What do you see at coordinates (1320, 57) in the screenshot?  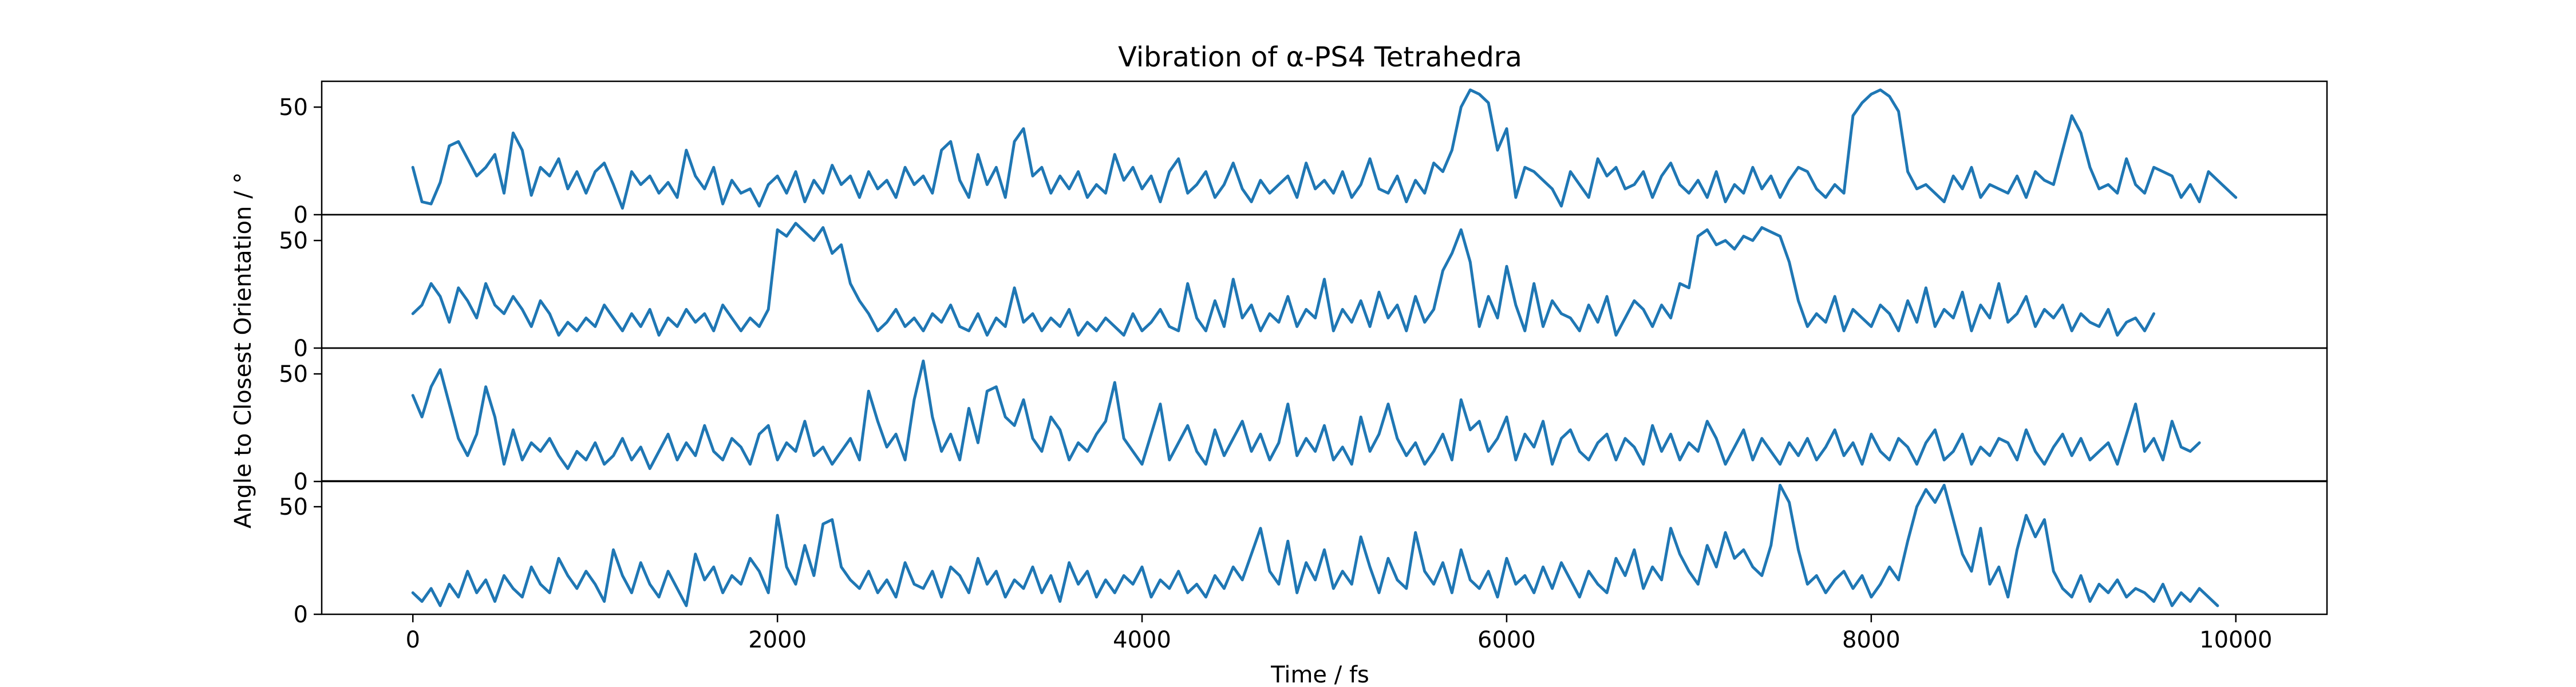 I see `chart-title: Vibration of α-PS4 Tetrahedra` at bounding box center [1320, 57].